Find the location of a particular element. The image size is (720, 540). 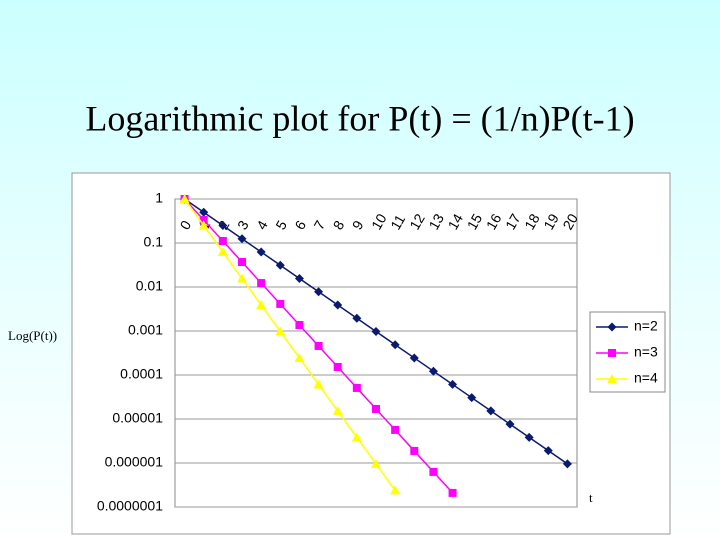

x-axis-label: t is located at coordinates (591, 497).